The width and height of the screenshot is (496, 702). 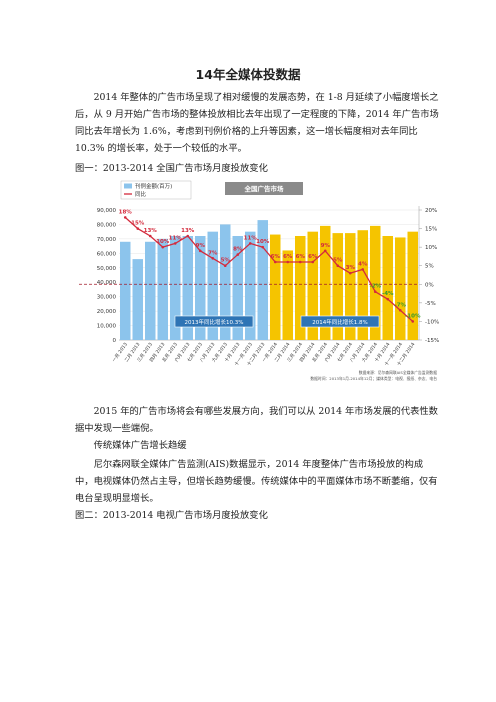 What do you see at coordinates (213, 253) in the screenshot?
I see `value-label: 7%` at bounding box center [213, 253].